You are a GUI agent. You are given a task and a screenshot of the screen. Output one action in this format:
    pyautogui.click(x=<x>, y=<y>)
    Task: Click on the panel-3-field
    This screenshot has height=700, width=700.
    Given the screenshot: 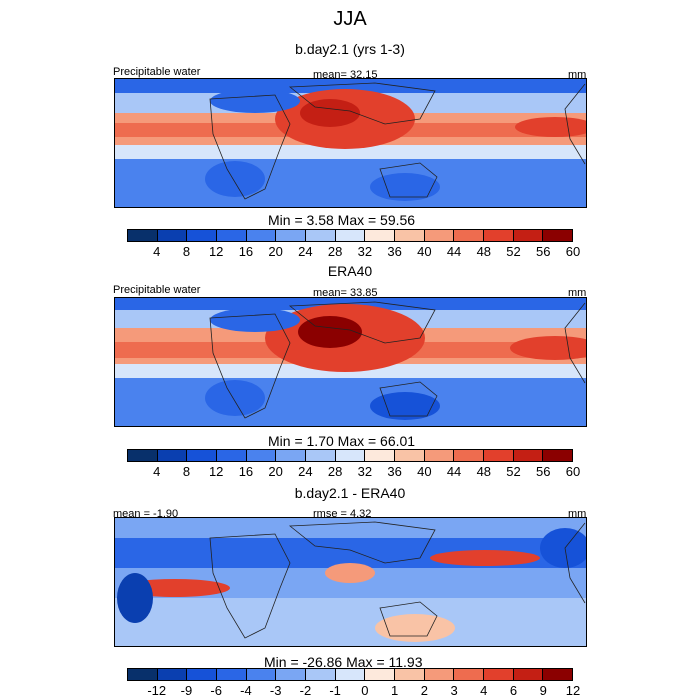 What is the action you would take?
    pyautogui.click(x=350, y=582)
    